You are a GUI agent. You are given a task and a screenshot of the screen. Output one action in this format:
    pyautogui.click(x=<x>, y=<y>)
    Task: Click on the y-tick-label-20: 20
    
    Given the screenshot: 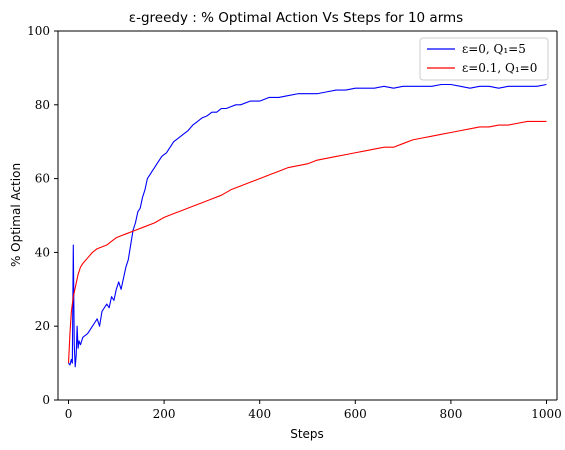 What is the action you would take?
    pyautogui.click(x=42, y=326)
    